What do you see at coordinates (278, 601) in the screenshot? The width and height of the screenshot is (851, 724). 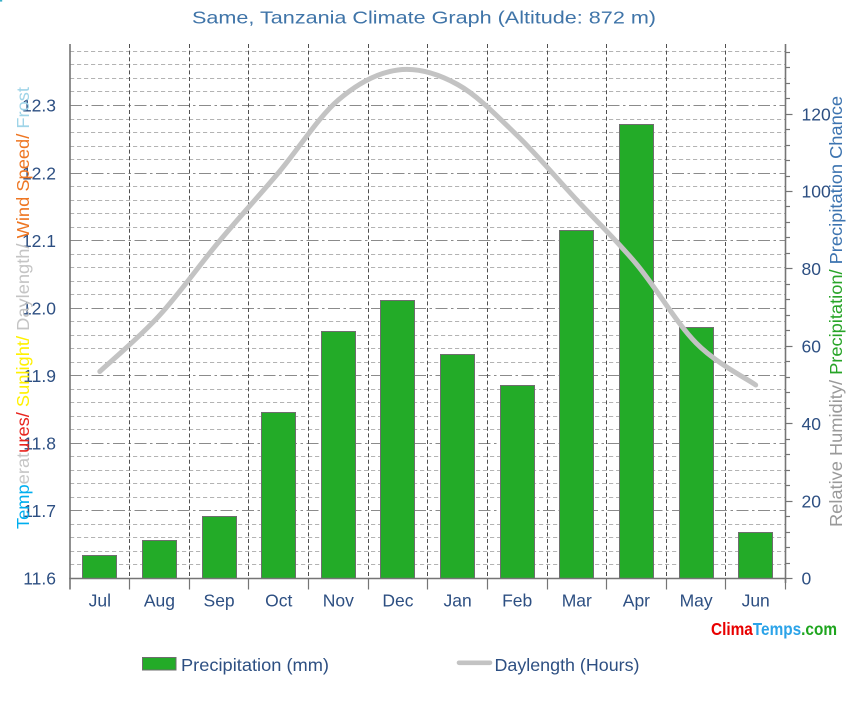 I see `svg-text: Oct` at bounding box center [278, 601].